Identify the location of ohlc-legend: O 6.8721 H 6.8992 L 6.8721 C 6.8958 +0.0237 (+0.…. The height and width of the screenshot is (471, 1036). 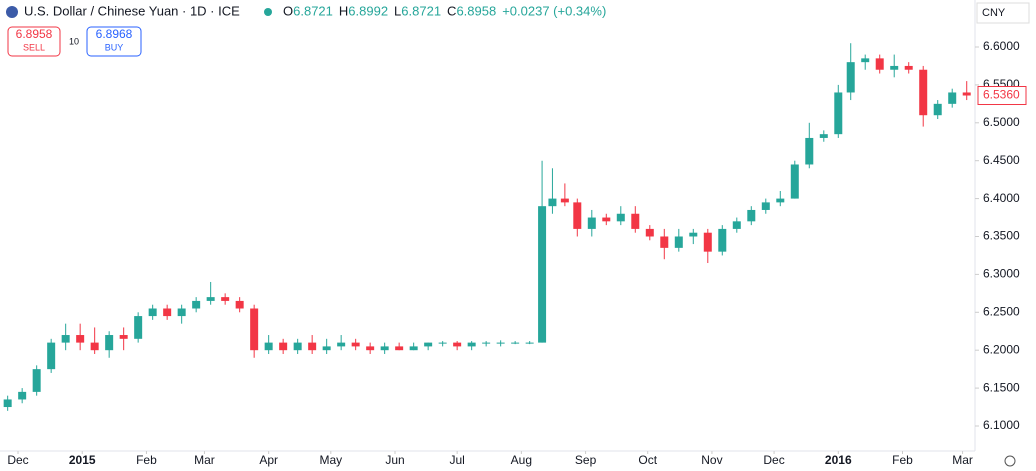
(444, 10).